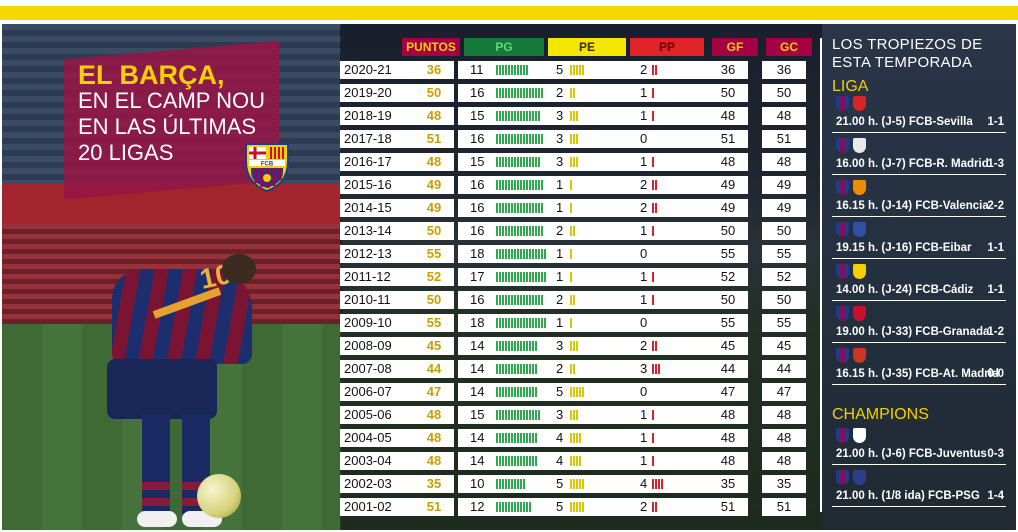 The height and width of the screenshot is (532, 1018). Describe the element at coordinates (907, 53) in the screenshot. I see `panel-title: LOS TROPIEZOS DE ESTA TEMPORADA` at that location.